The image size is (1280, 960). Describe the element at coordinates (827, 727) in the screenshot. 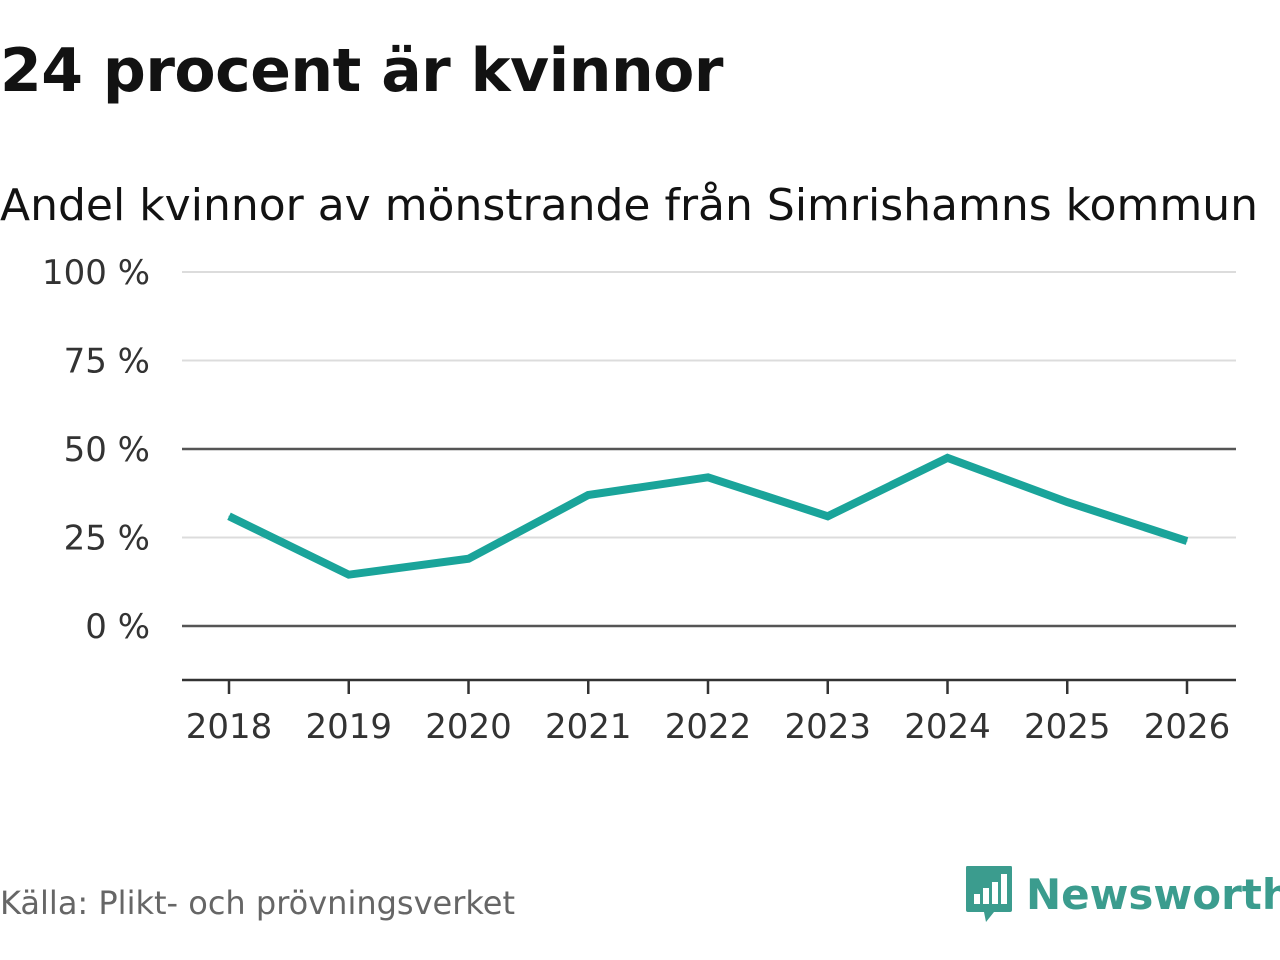

I see `x-tick-label: 2023` at that location.